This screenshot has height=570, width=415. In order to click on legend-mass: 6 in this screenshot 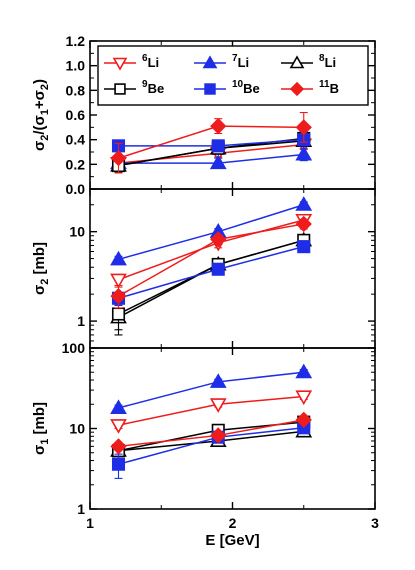, I will do `click(145, 58)`.